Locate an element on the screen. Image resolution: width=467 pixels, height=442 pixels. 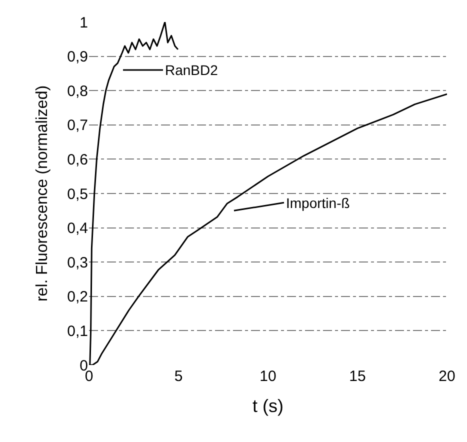
y-tick-label: 0,8 is located at coordinates (77, 91).